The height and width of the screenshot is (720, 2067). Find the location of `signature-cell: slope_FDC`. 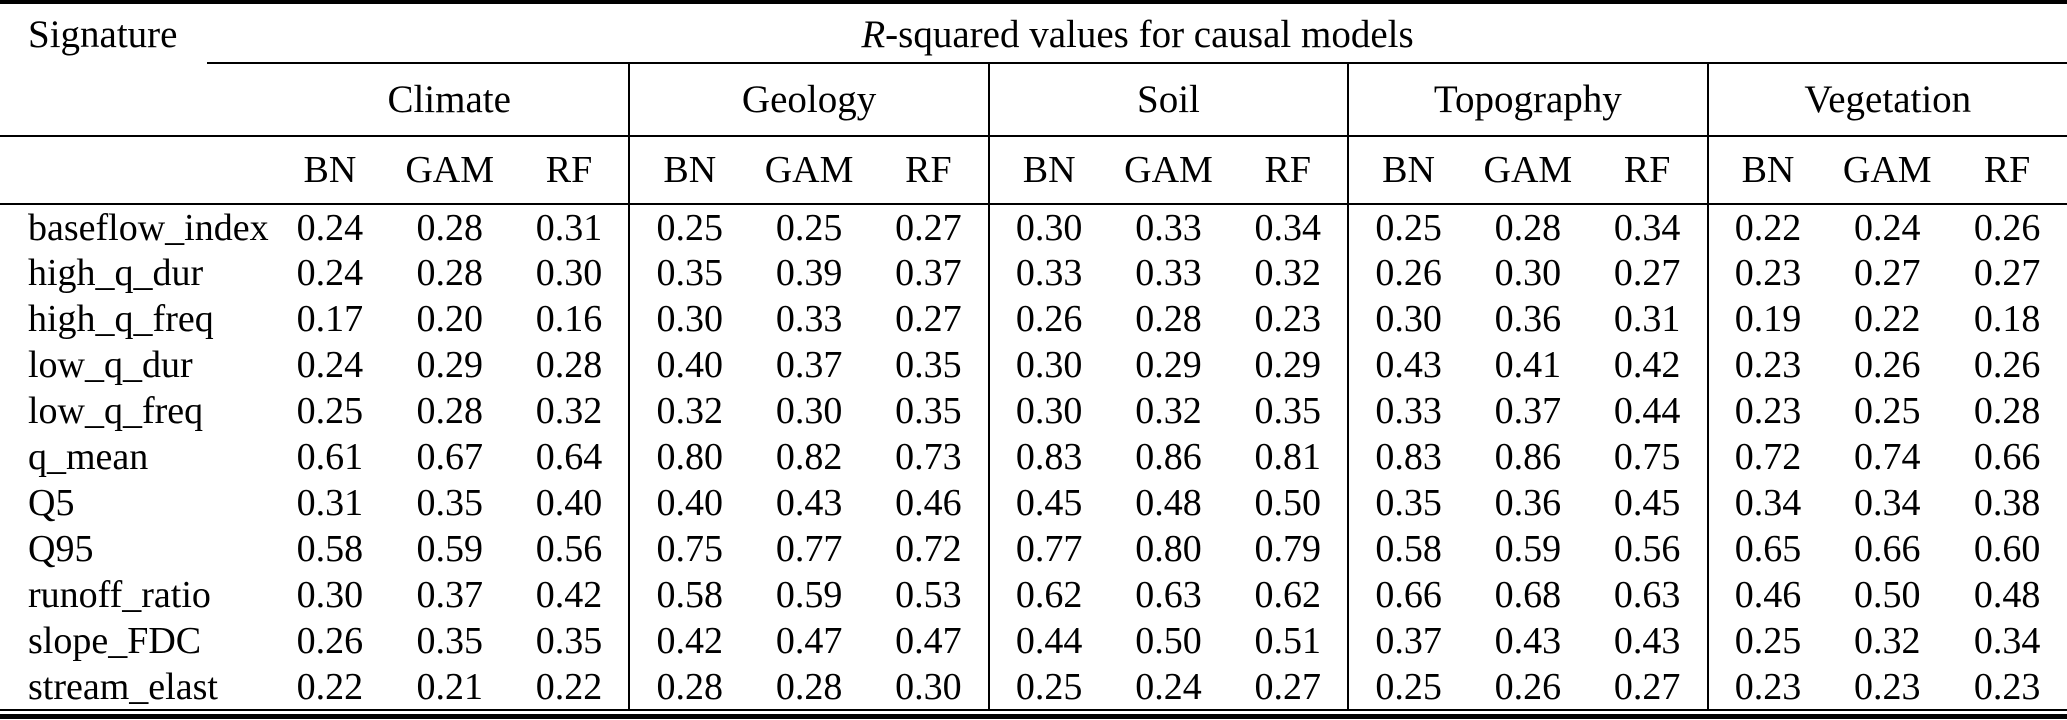

signature-cell: slope_FDC is located at coordinates (115, 641).